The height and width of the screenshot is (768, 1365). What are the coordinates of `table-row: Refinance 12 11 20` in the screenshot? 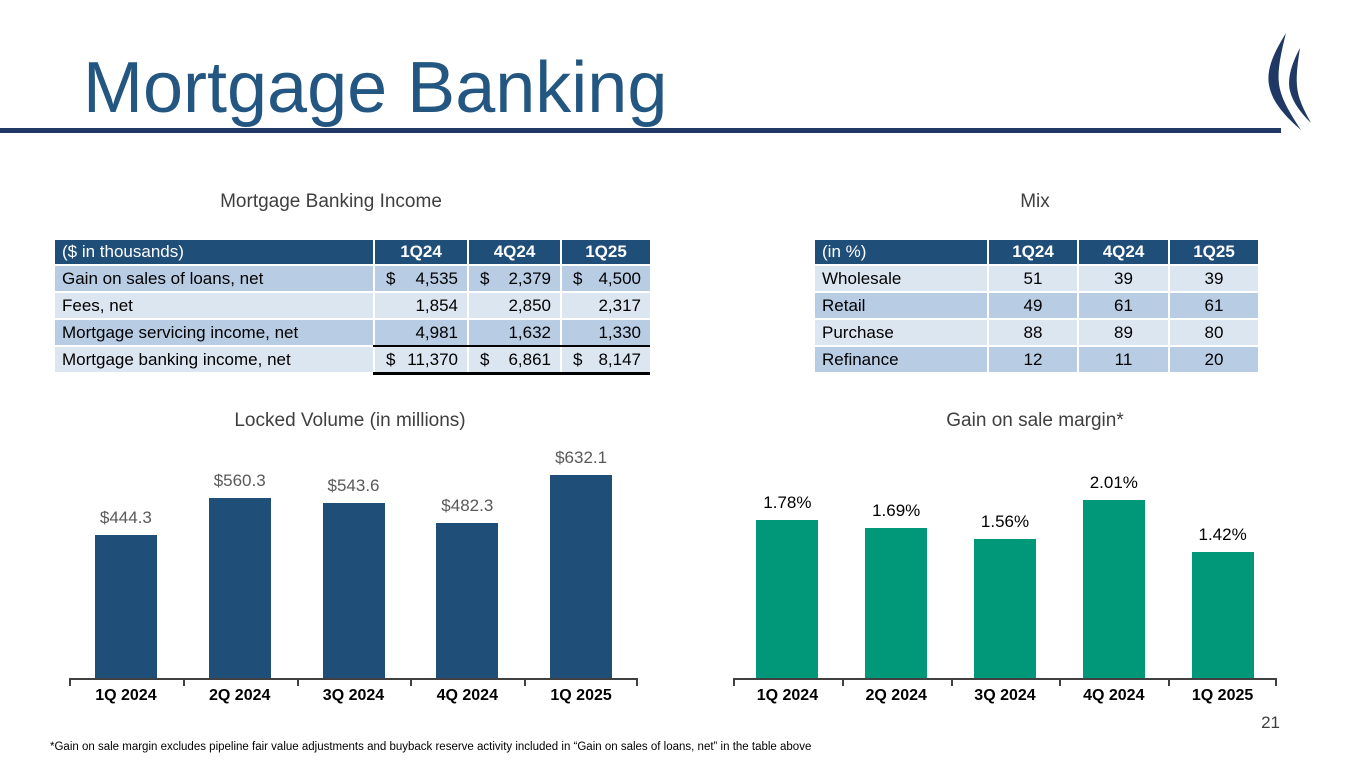 It's located at (1036, 360).